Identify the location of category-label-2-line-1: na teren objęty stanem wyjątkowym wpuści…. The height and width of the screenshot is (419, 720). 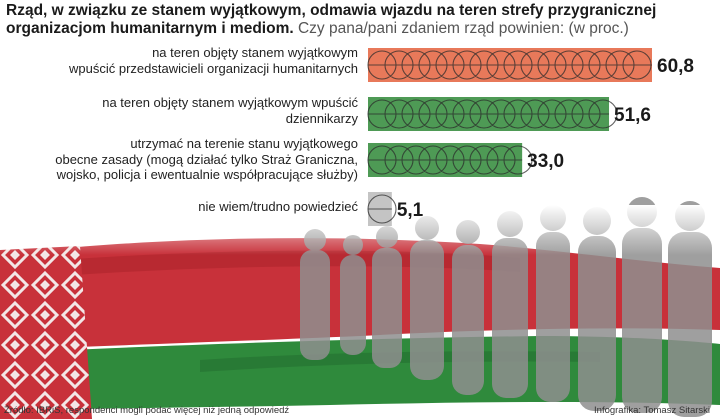
(230, 102).